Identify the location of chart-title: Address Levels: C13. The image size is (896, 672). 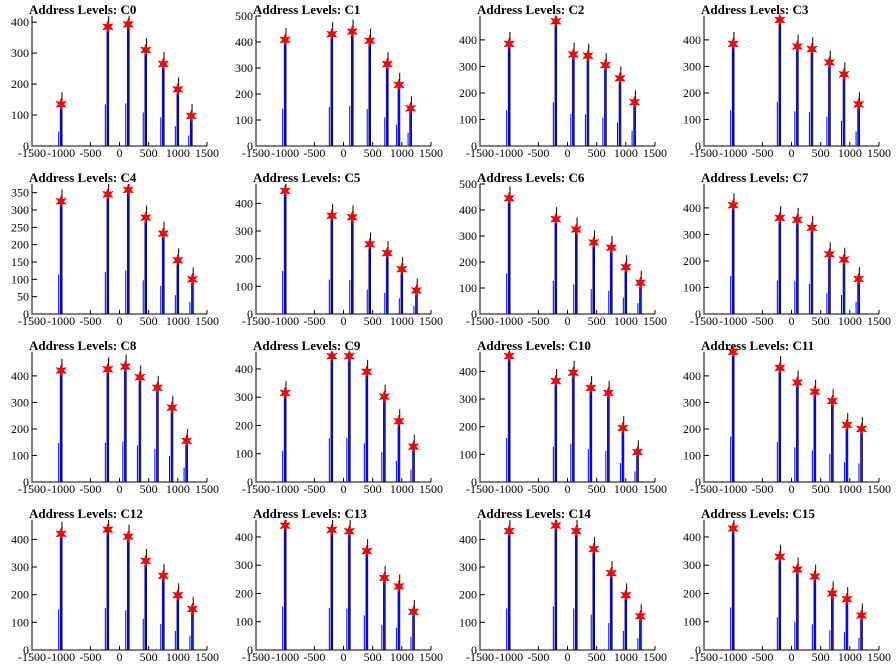
(310, 513).